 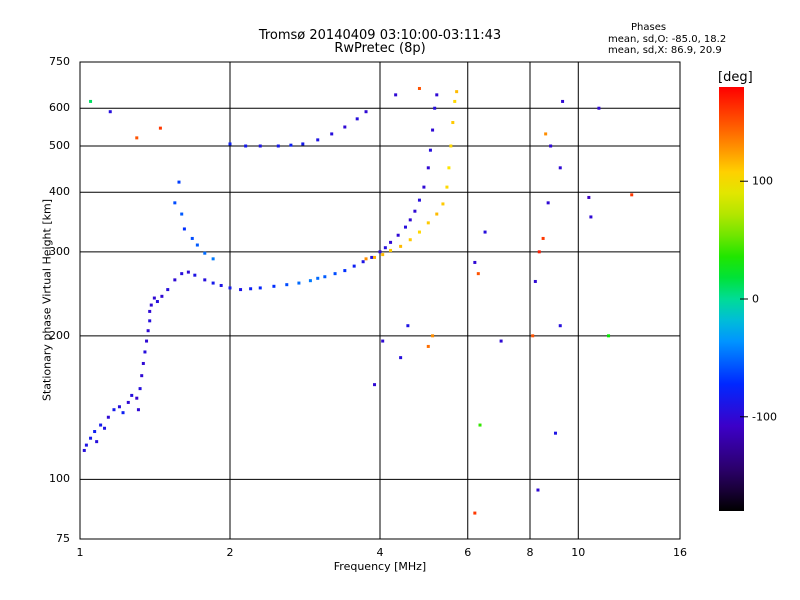 I want to click on colorbar-gradient, so click(x=731, y=299).